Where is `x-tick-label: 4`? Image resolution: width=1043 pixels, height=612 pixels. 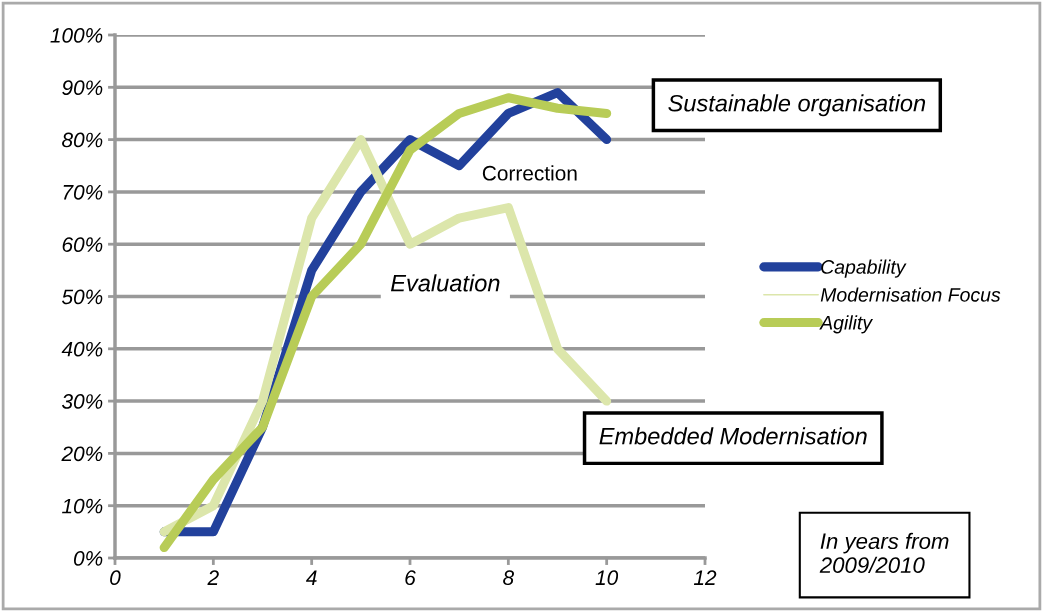
x-tick-label: 4 is located at coordinates (311, 577).